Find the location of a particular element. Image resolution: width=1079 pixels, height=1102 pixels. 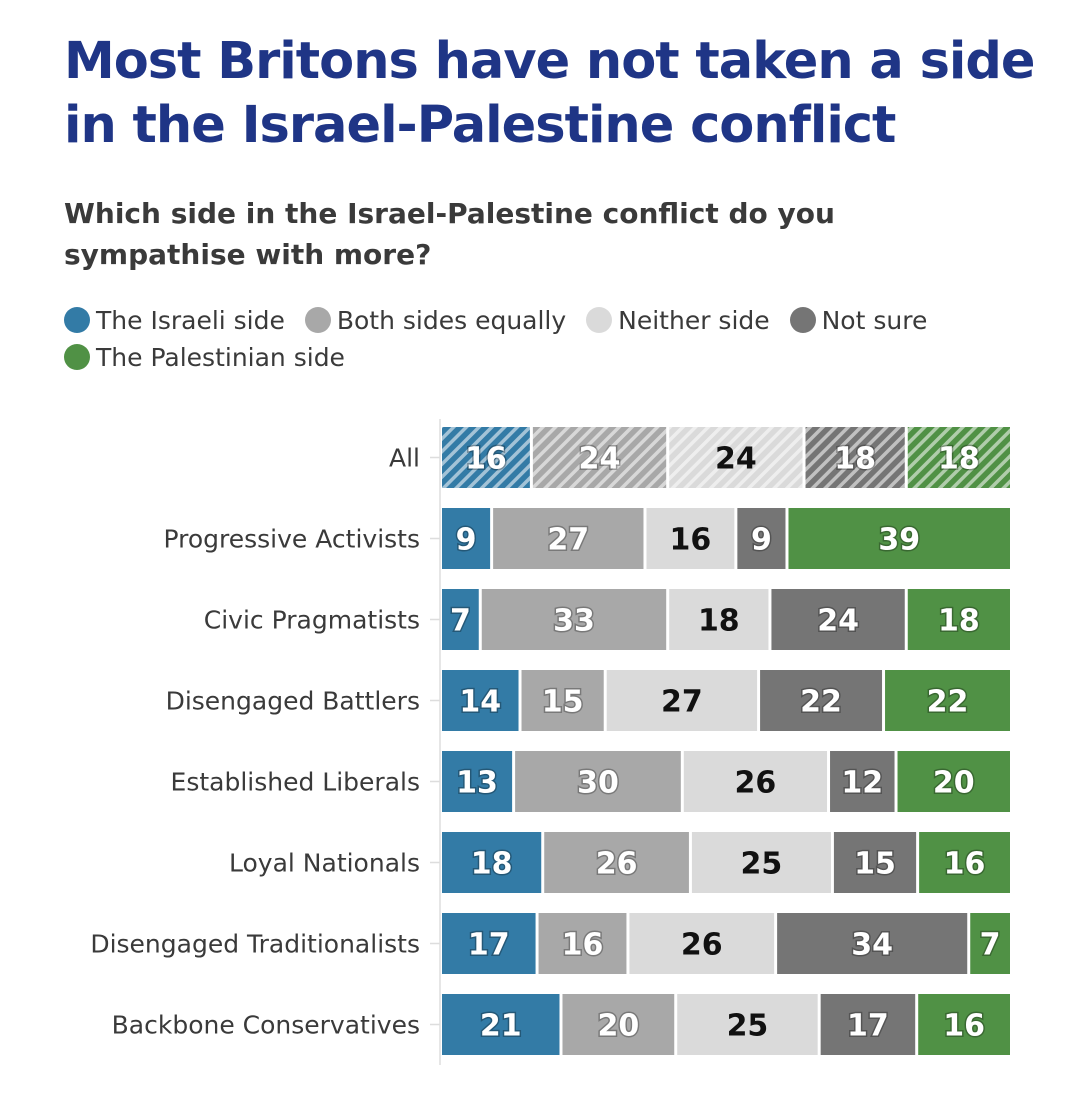

bar-disengaged-traditionalists-palestinian is located at coordinates (990, 943).